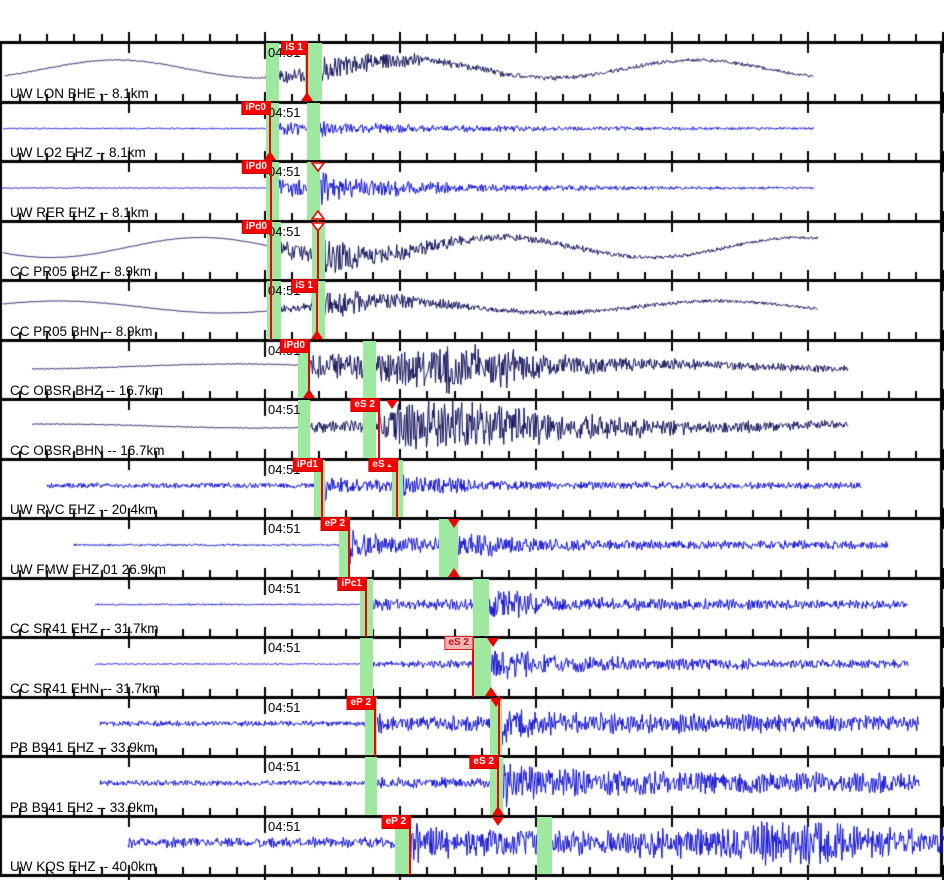 This screenshot has width=944, height=880. What do you see at coordinates (78, 152) in the screenshot?
I see `station-label: UW LO2 EHZ -- 8.1km` at bounding box center [78, 152].